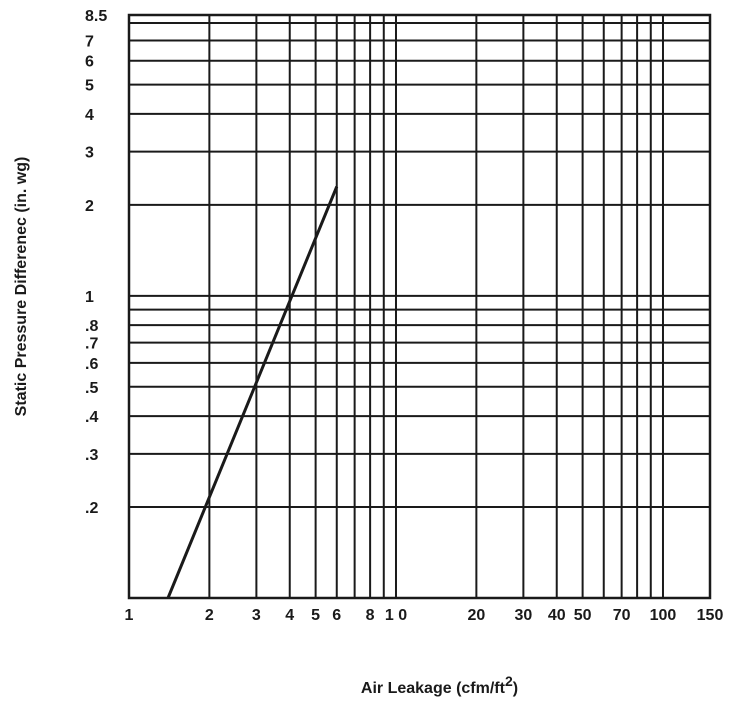 The image size is (730, 702). Describe the element at coordinates (89, 115) in the screenshot. I see `y-tick-label: 4` at that location.